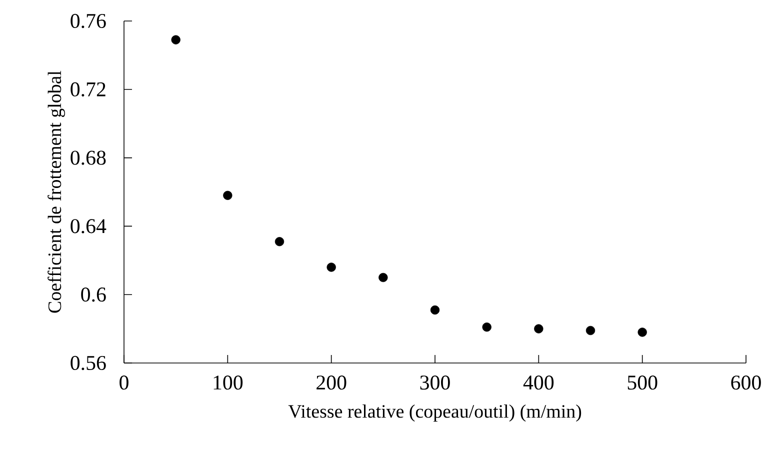 The width and height of the screenshot is (769, 450). I want to click on x-axis-title: Vitesse relative (copeau/outil) (m/min), so click(435, 413).